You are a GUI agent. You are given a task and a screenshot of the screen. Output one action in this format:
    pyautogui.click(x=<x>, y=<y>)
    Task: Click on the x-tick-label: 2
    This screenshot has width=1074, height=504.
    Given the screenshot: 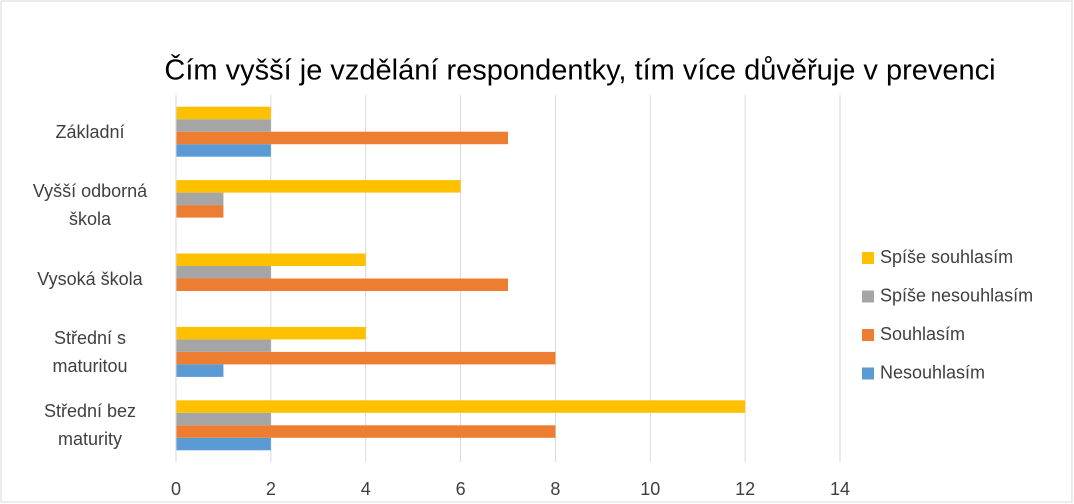 What is the action you would take?
    pyautogui.click(x=271, y=489)
    